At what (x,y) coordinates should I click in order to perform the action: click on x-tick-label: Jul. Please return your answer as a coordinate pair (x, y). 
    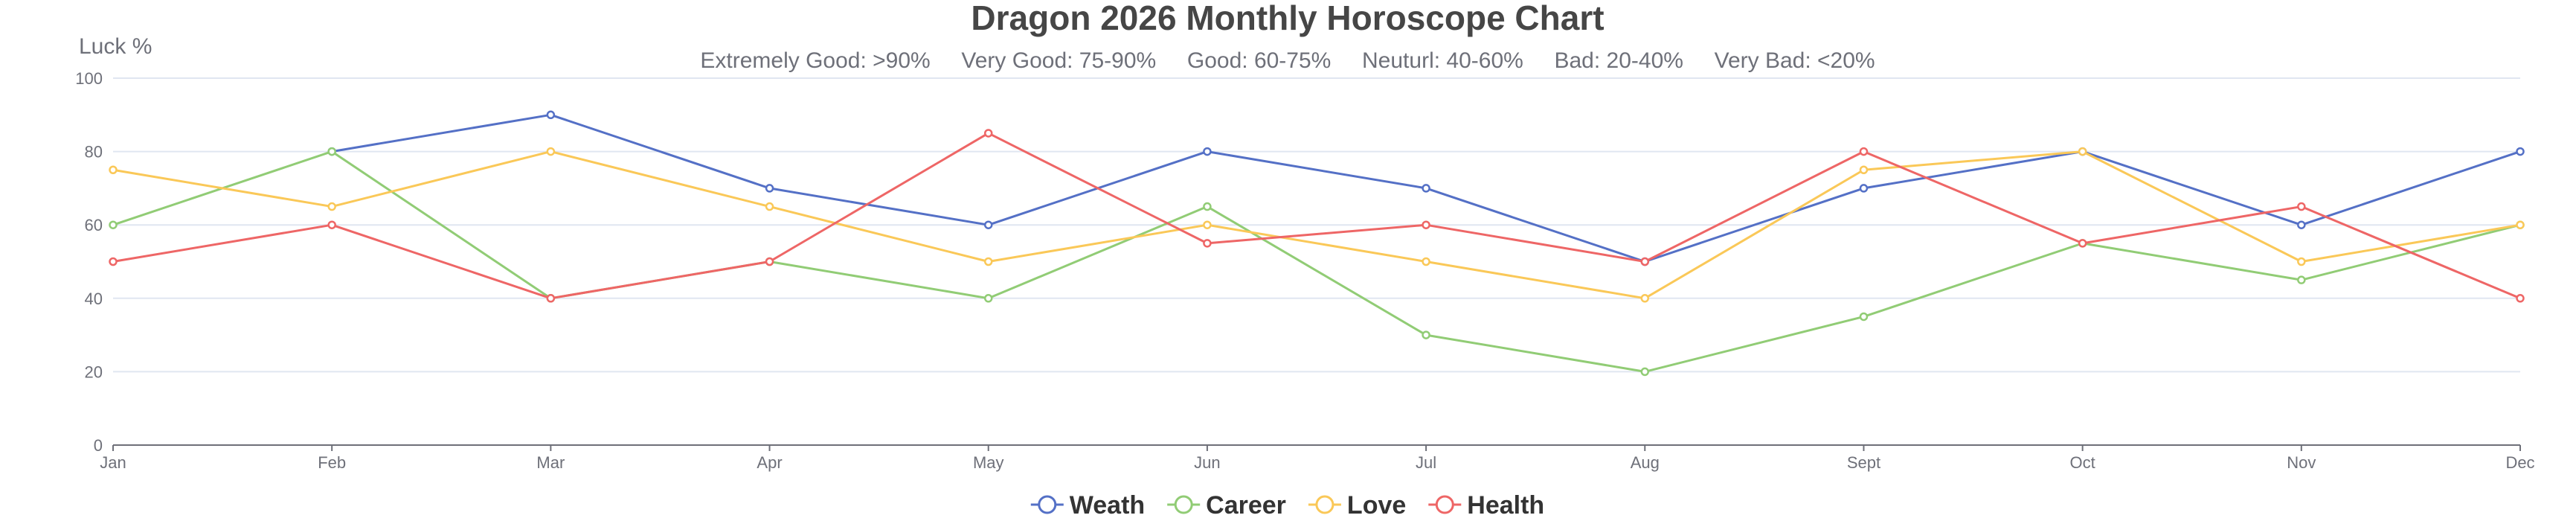
    Looking at the image, I should click on (1426, 462).